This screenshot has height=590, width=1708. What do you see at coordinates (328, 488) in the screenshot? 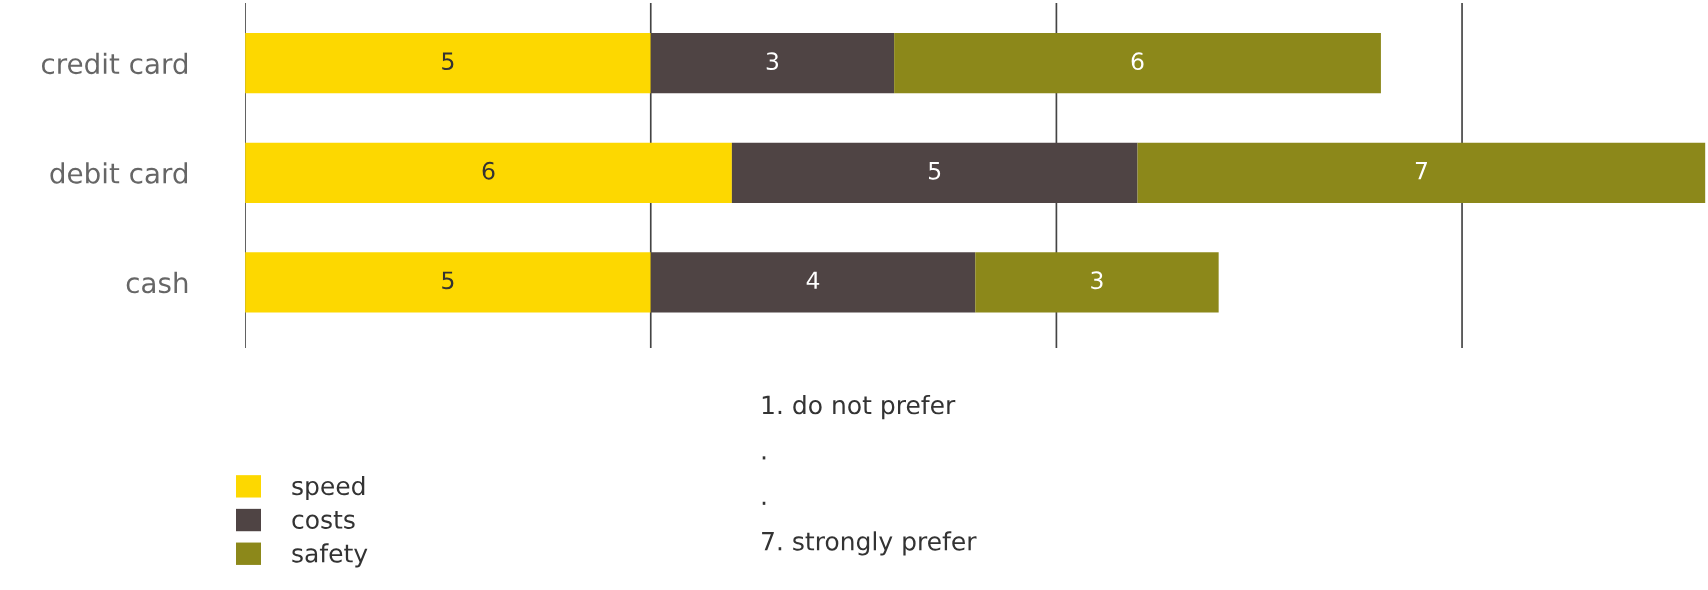
I see `legend-label: speed` at bounding box center [328, 488].